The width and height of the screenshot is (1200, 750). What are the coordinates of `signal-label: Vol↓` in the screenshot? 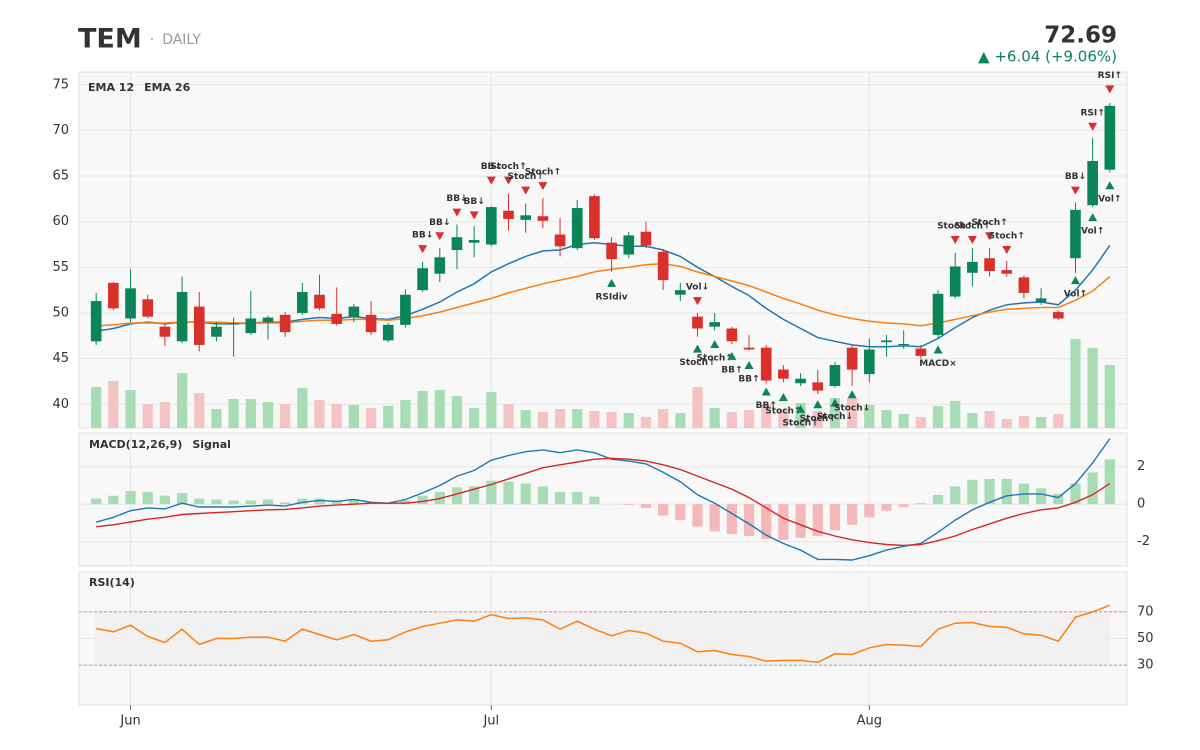 It's located at (697, 288).